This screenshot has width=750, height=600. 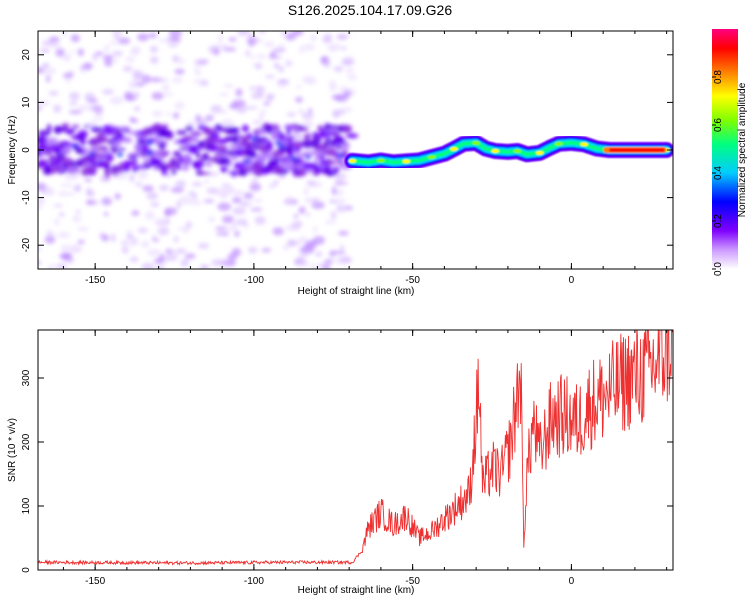 I want to click on snr-y-tick-label: 100, so click(x=26, y=505).